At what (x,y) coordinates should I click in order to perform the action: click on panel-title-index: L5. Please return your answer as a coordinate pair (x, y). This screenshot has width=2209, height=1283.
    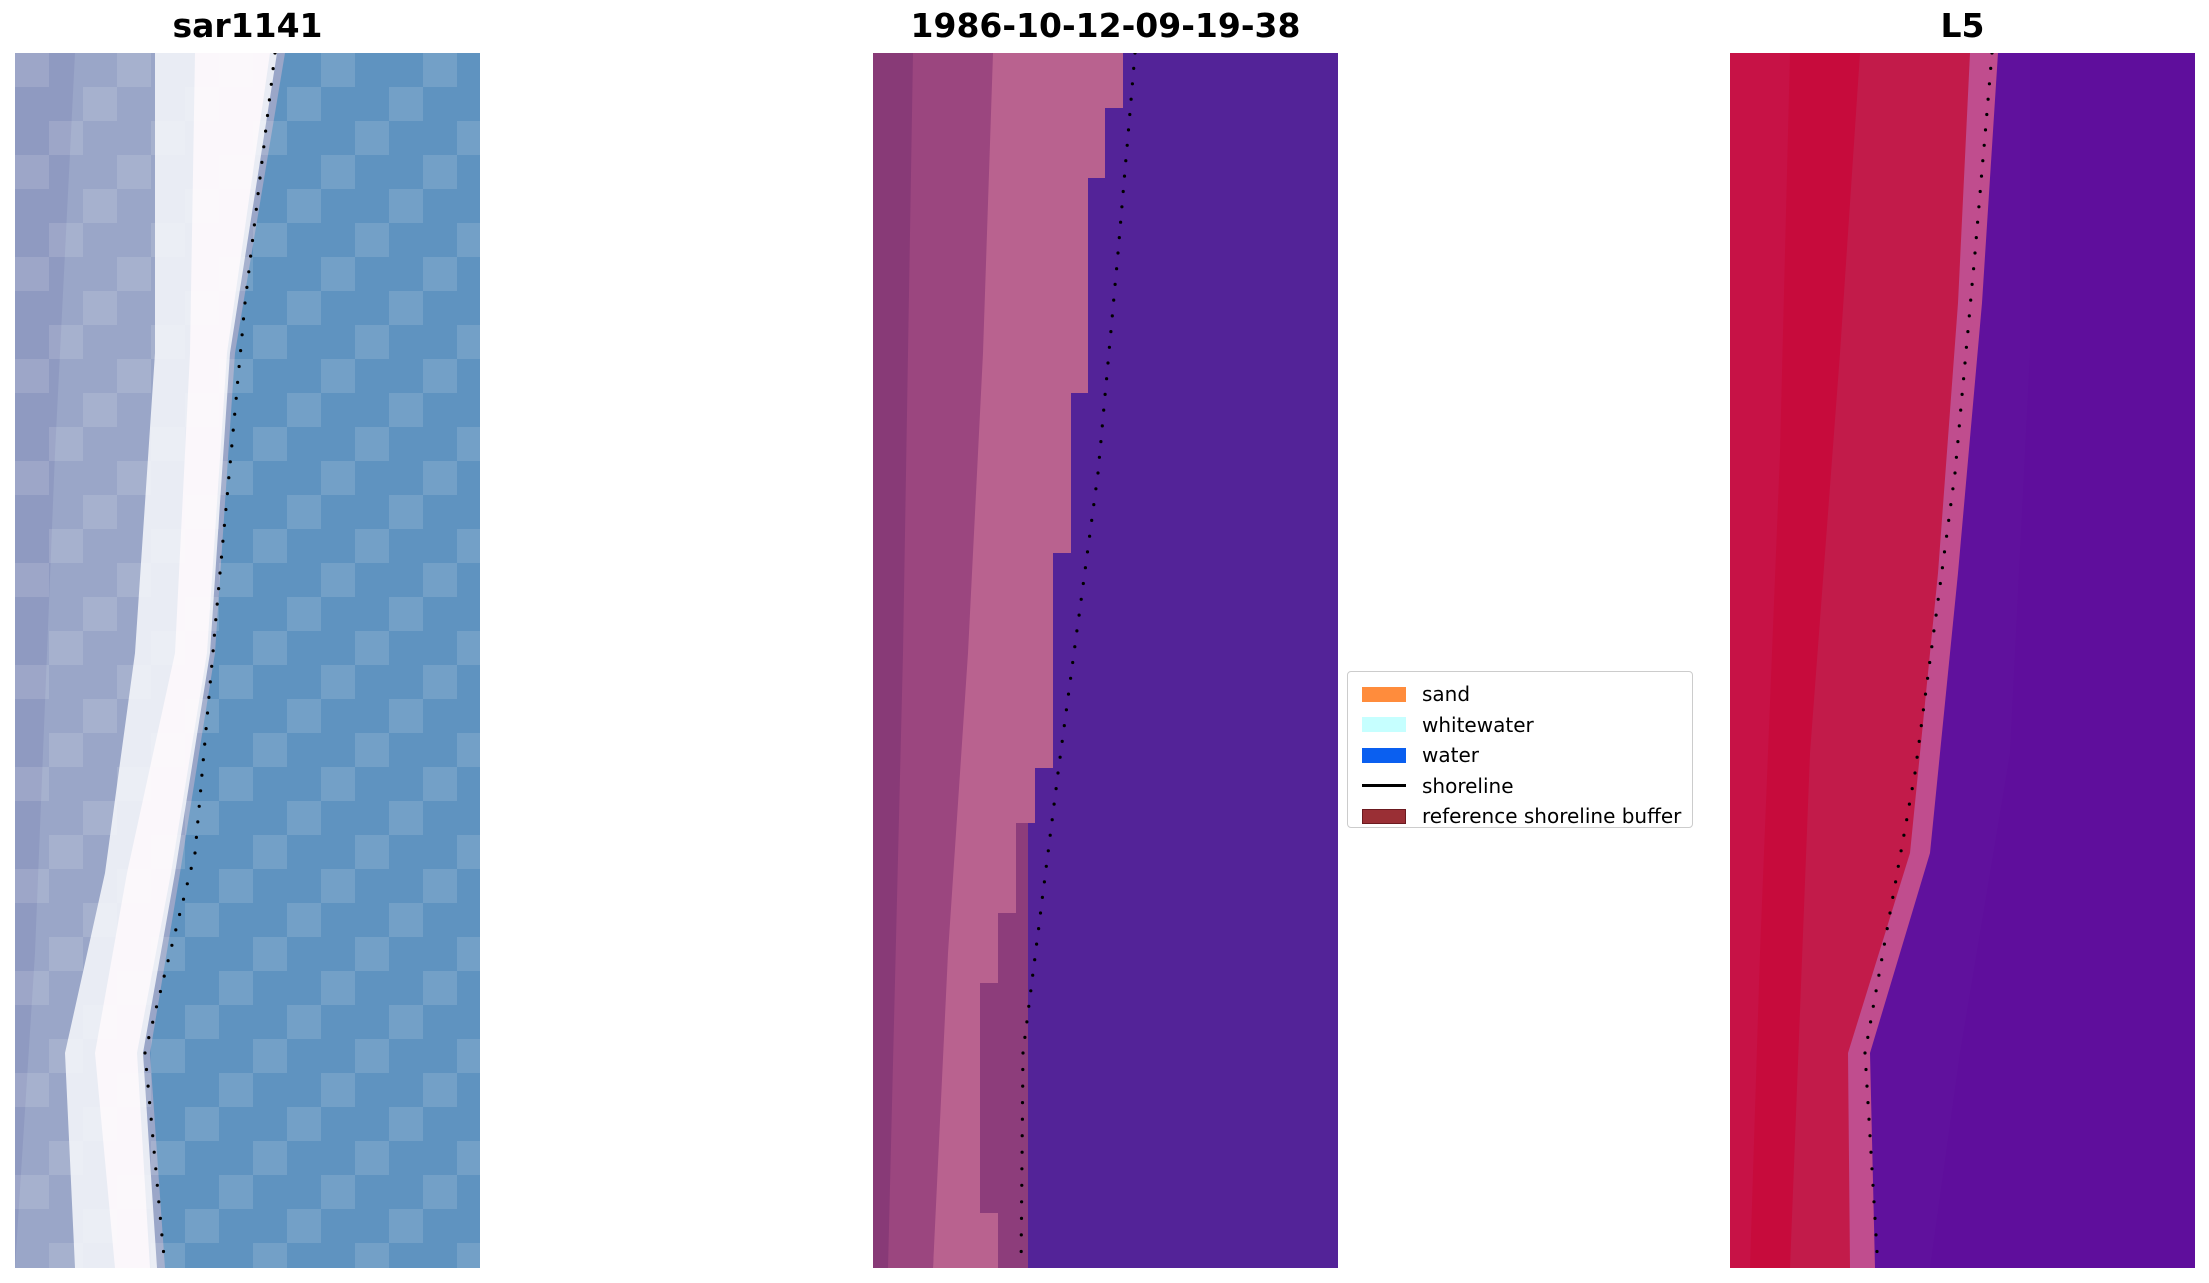
    Looking at the image, I should click on (1962, 25).